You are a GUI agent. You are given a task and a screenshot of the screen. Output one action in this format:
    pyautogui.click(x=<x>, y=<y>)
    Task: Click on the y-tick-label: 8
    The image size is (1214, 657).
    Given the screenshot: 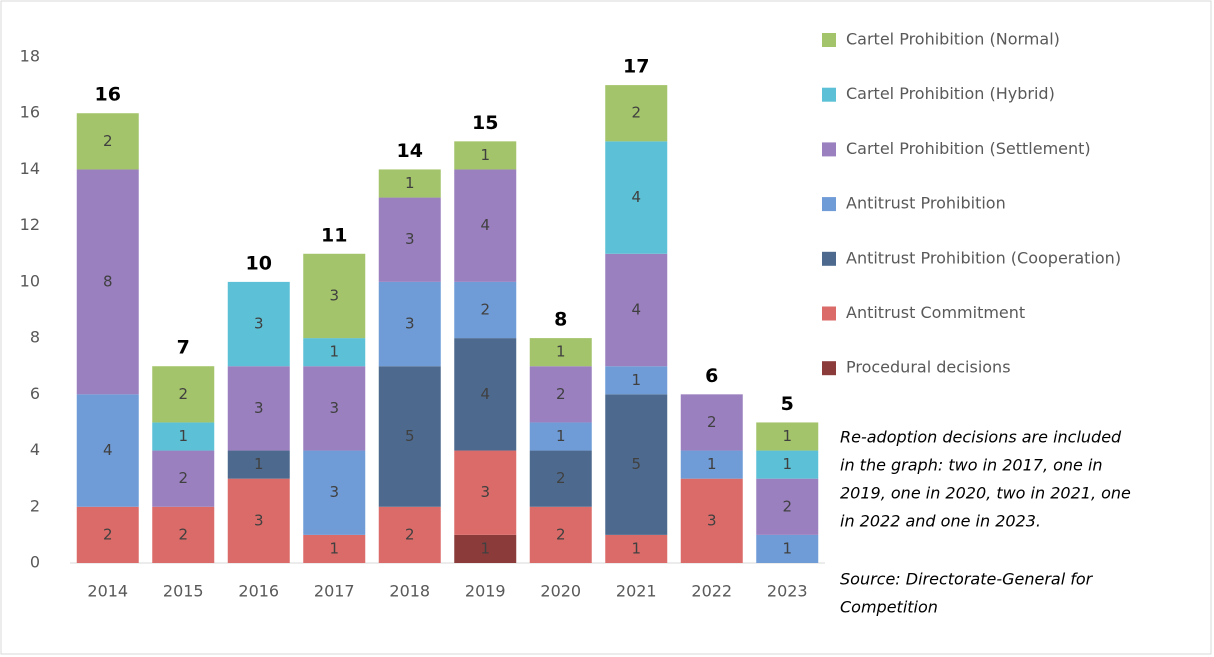 What is the action you would take?
    pyautogui.click(x=35, y=337)
    